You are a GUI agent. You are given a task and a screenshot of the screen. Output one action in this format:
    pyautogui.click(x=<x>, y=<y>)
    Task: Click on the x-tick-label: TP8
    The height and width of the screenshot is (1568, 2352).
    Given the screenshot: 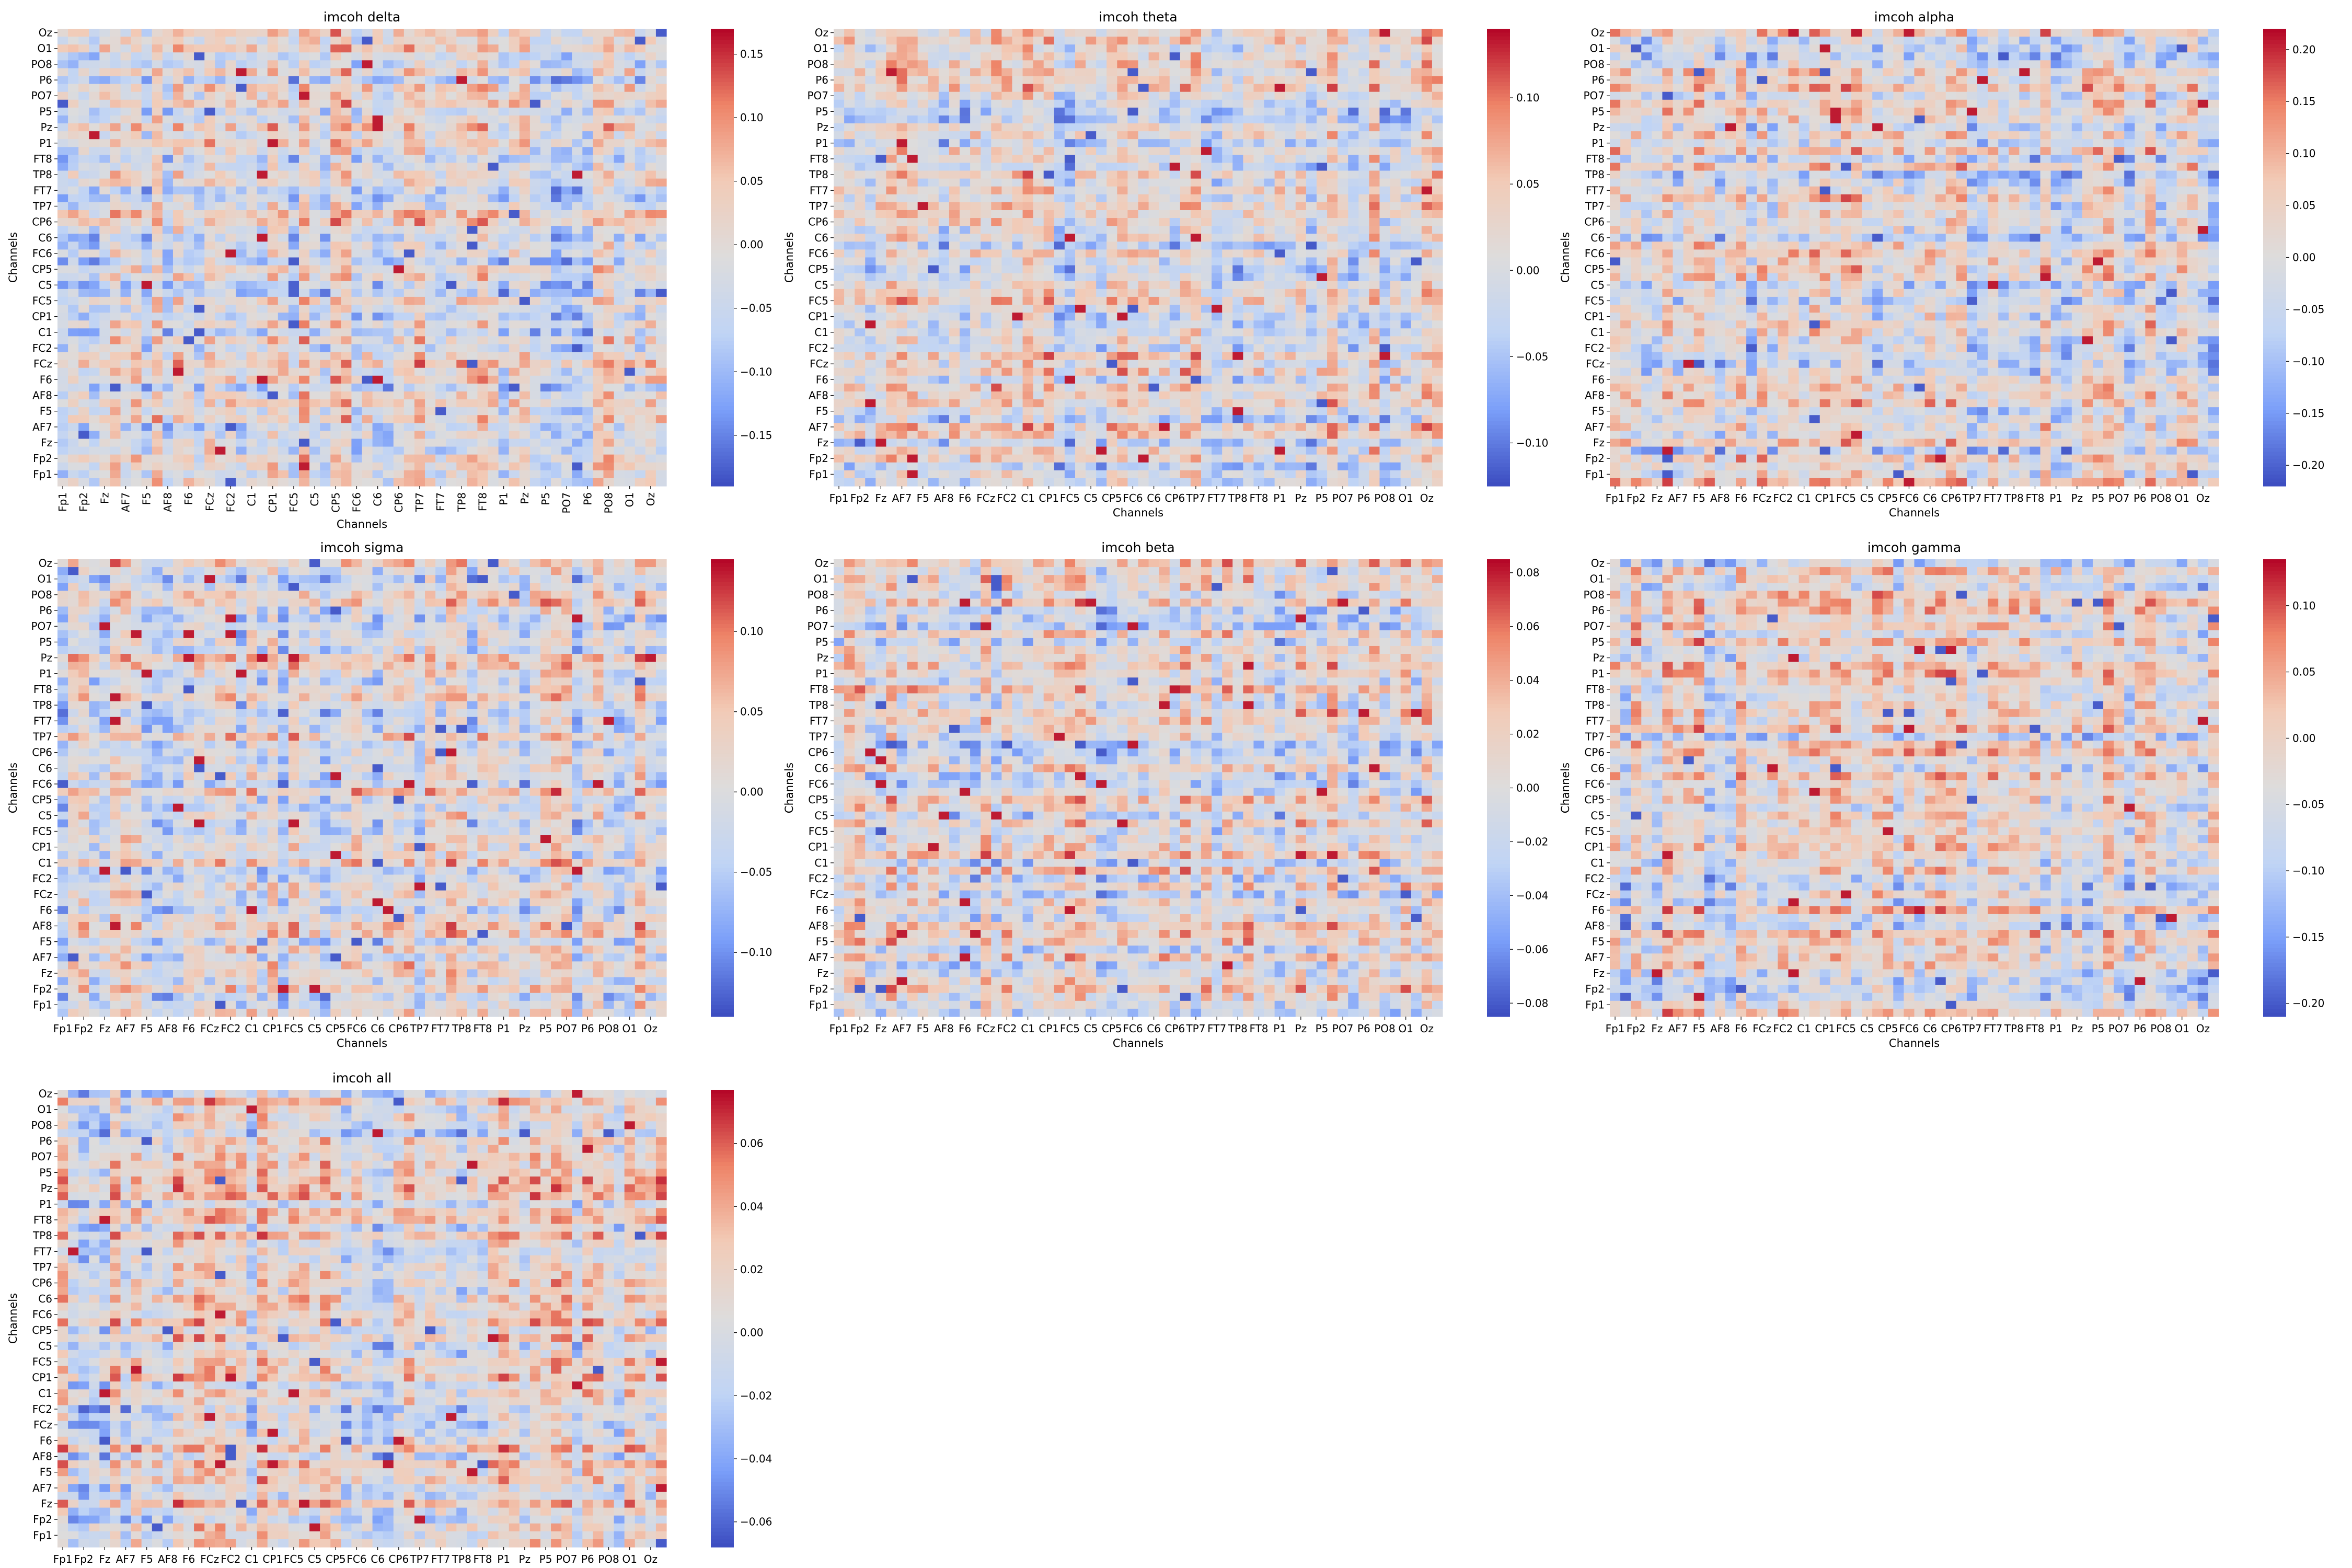 What is the action you would take?
    pyautogui.click(x=461, y=502)
    